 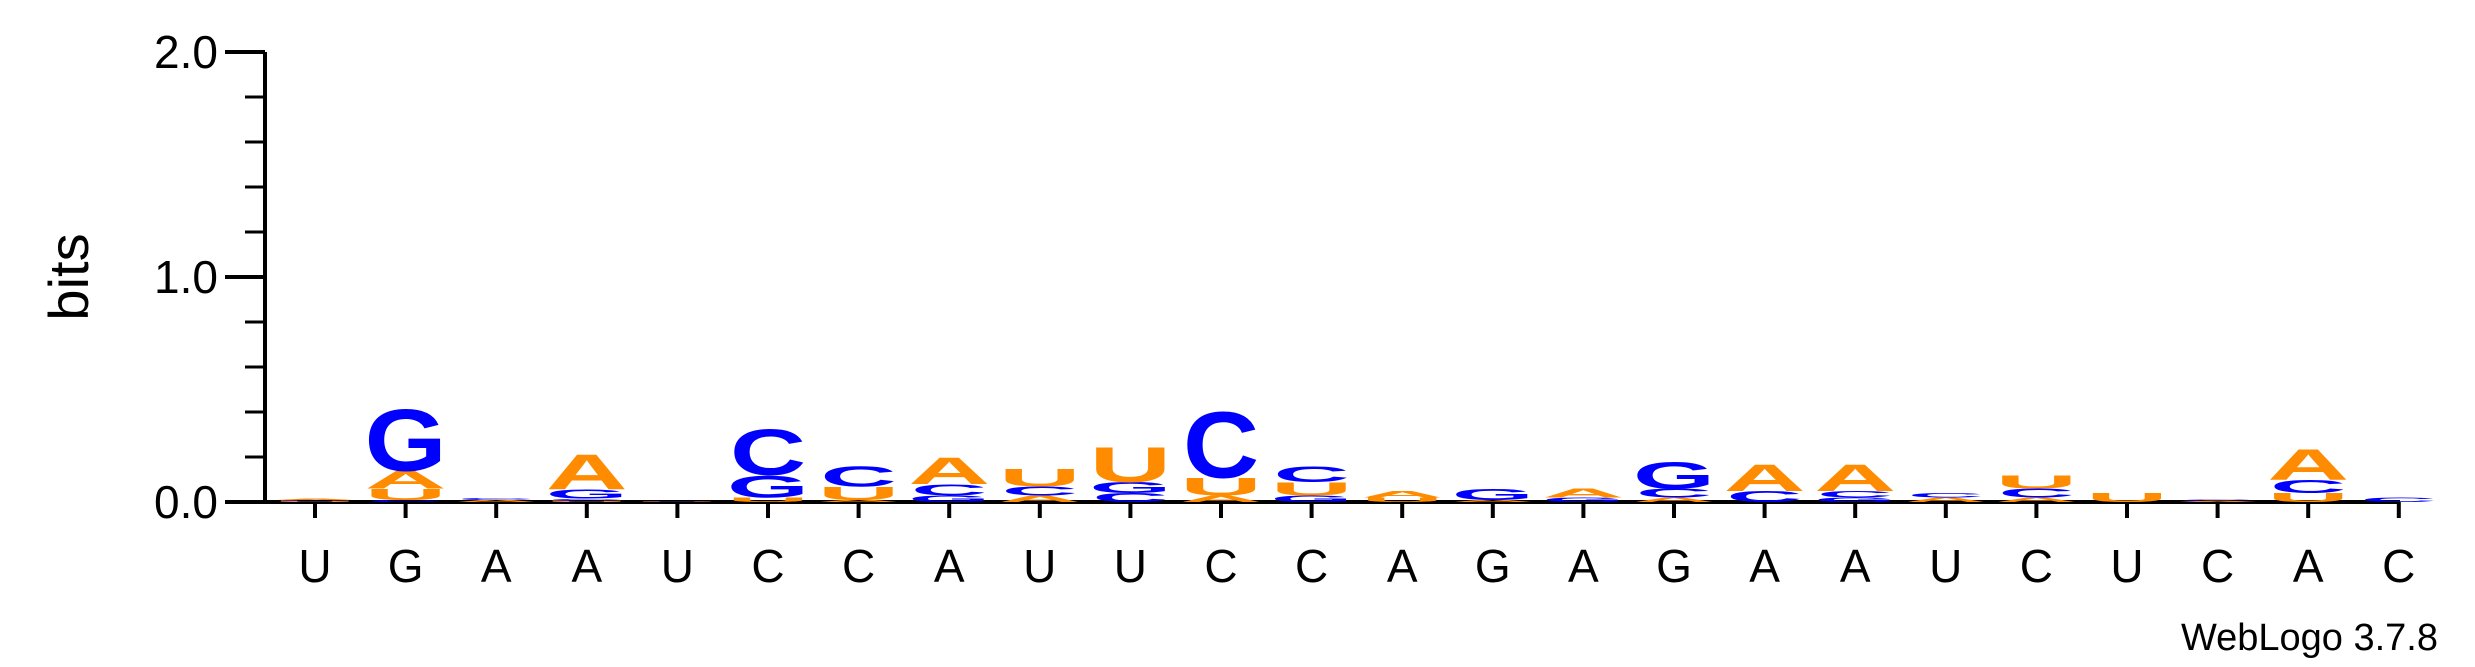 I want to click on logo-stack: UC, so click(x=677, y=501).